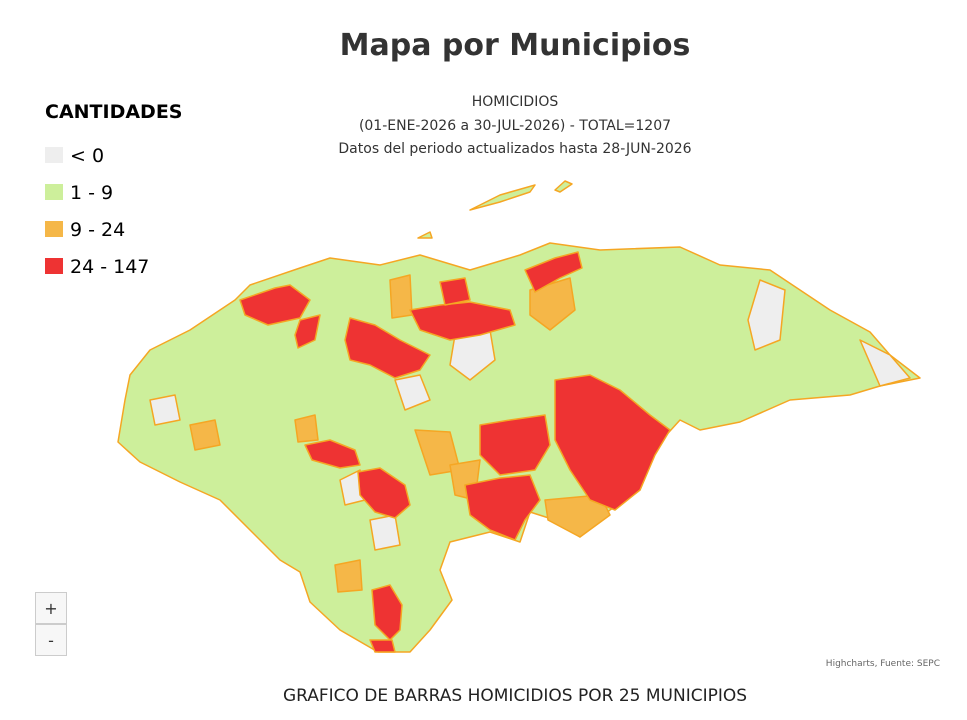 The width and height of the screenshot is (967, 720). I want to click on legend-label: 1 - 9, so click(91, 193).